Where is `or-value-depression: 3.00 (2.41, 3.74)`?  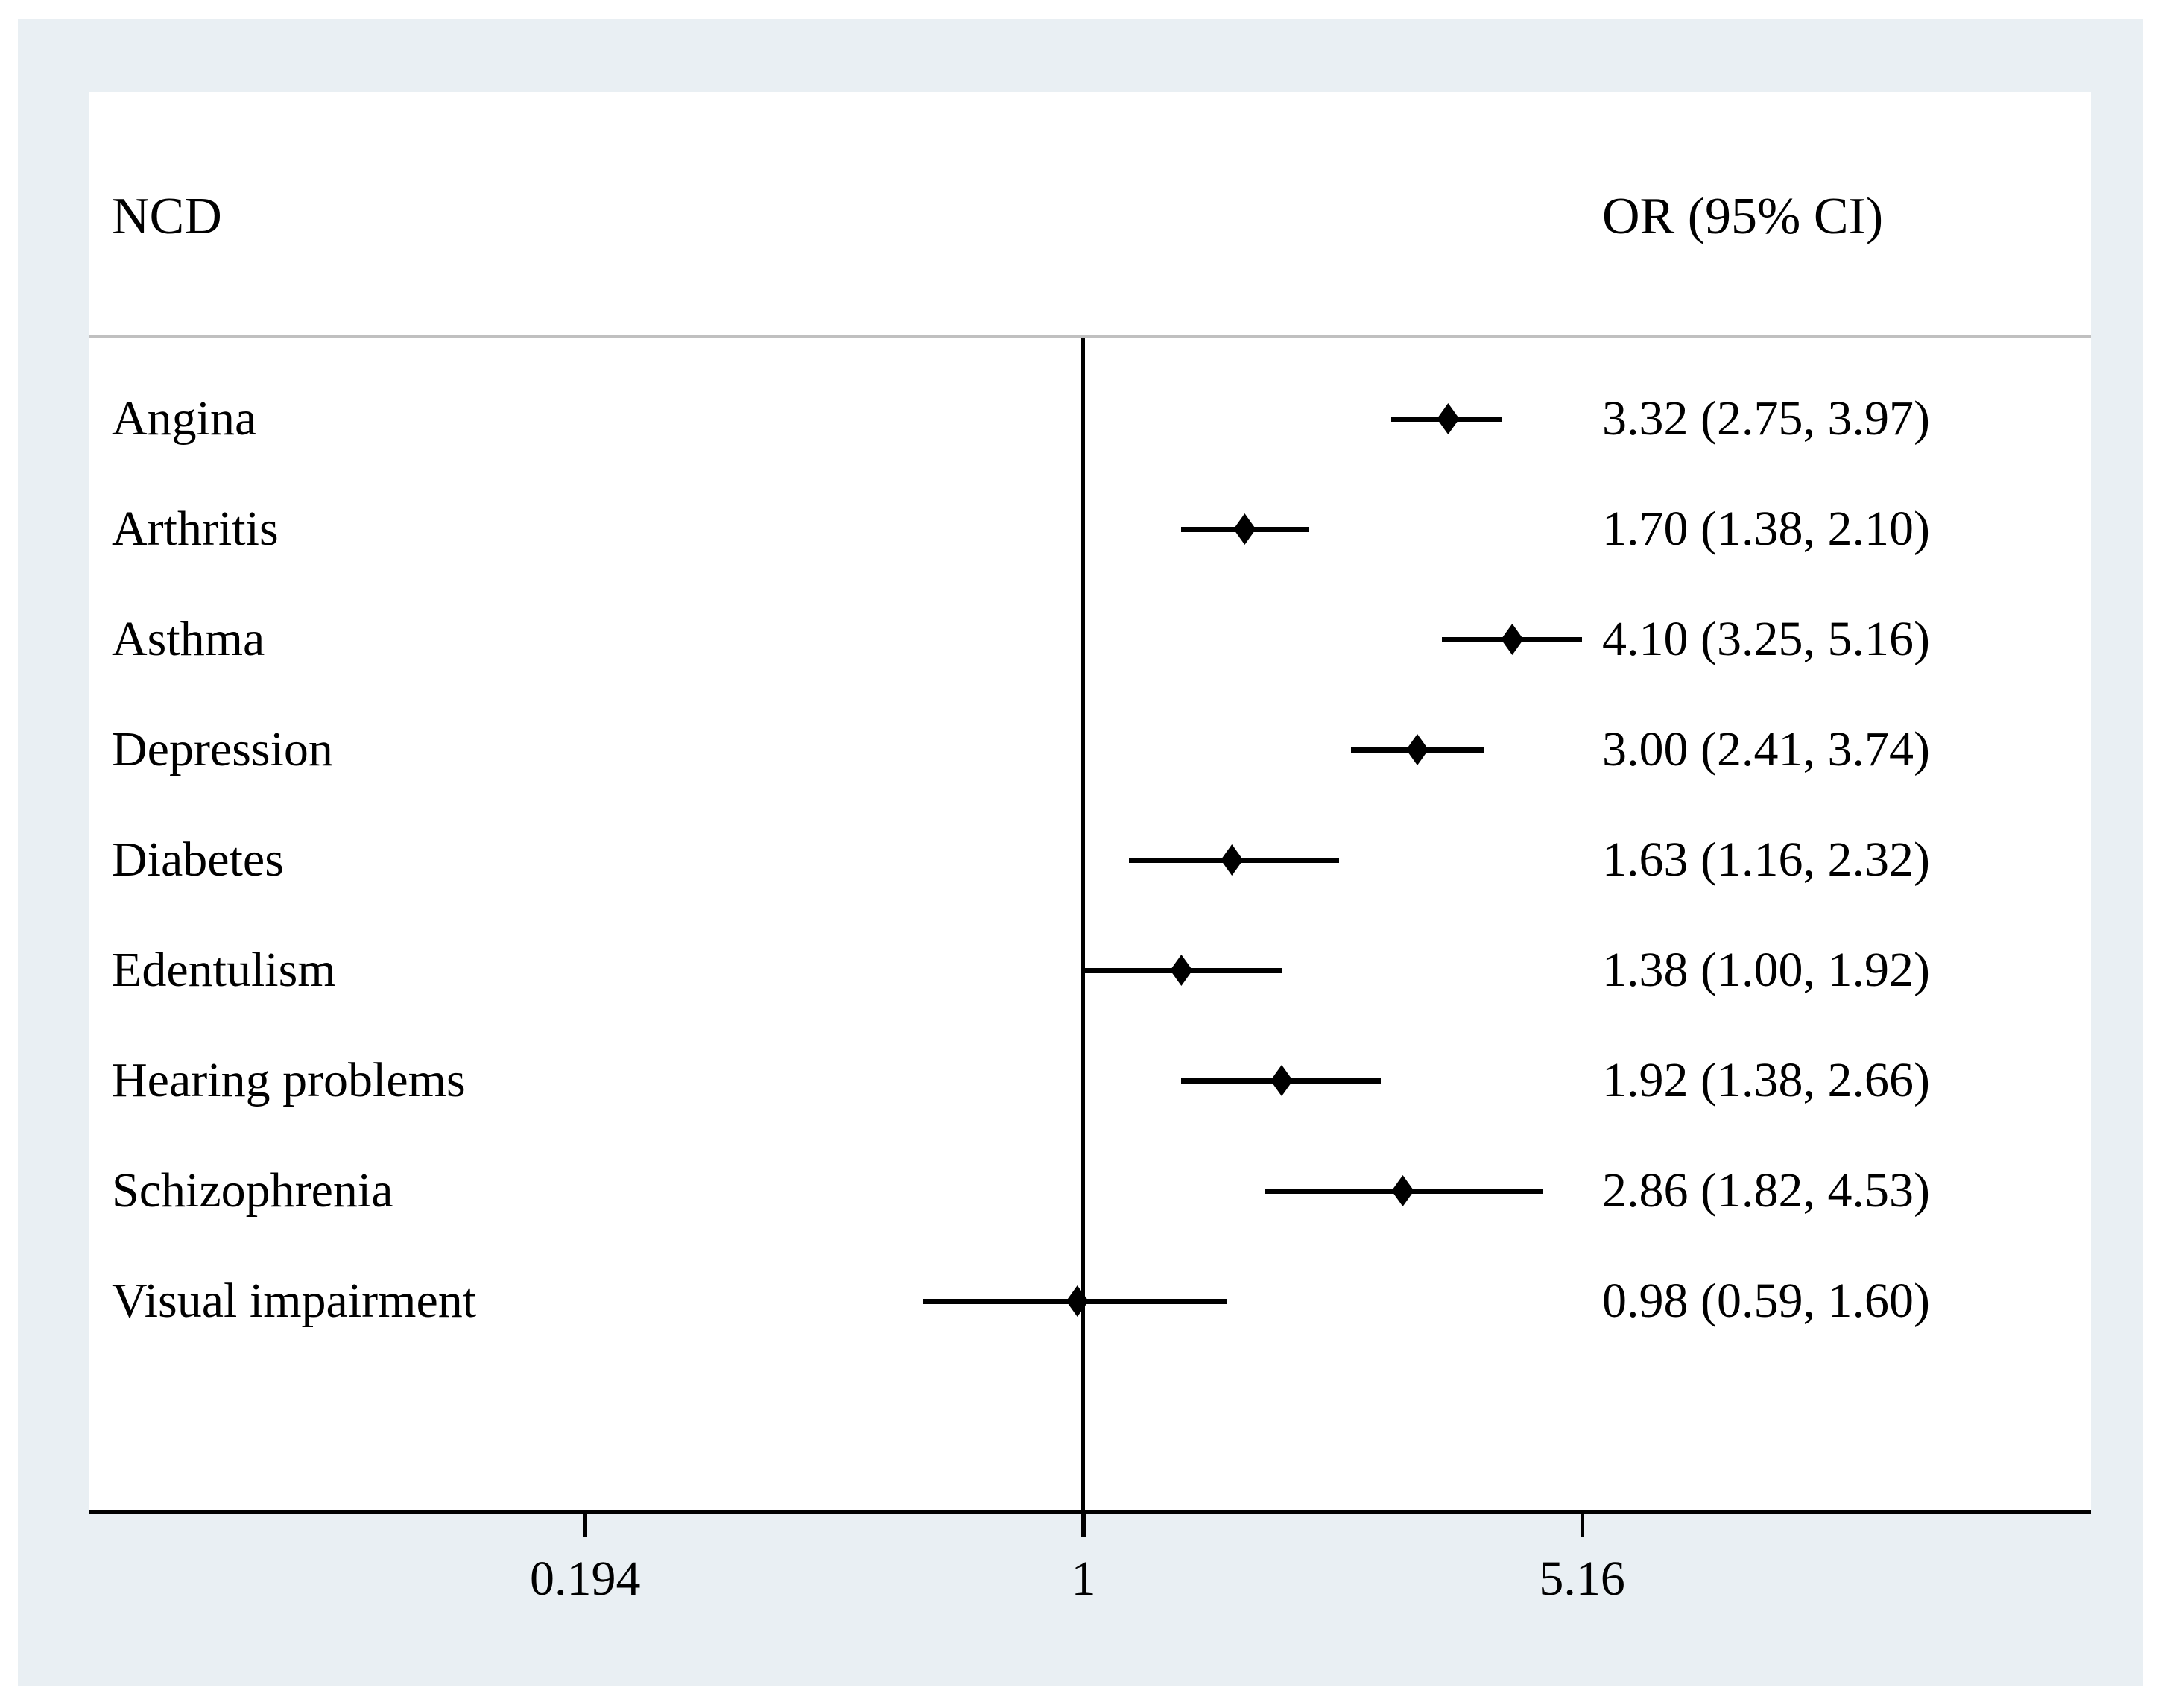
or-value-depression: 3.00 (2.41, 3.74) is located at coordinates (1766, 749).